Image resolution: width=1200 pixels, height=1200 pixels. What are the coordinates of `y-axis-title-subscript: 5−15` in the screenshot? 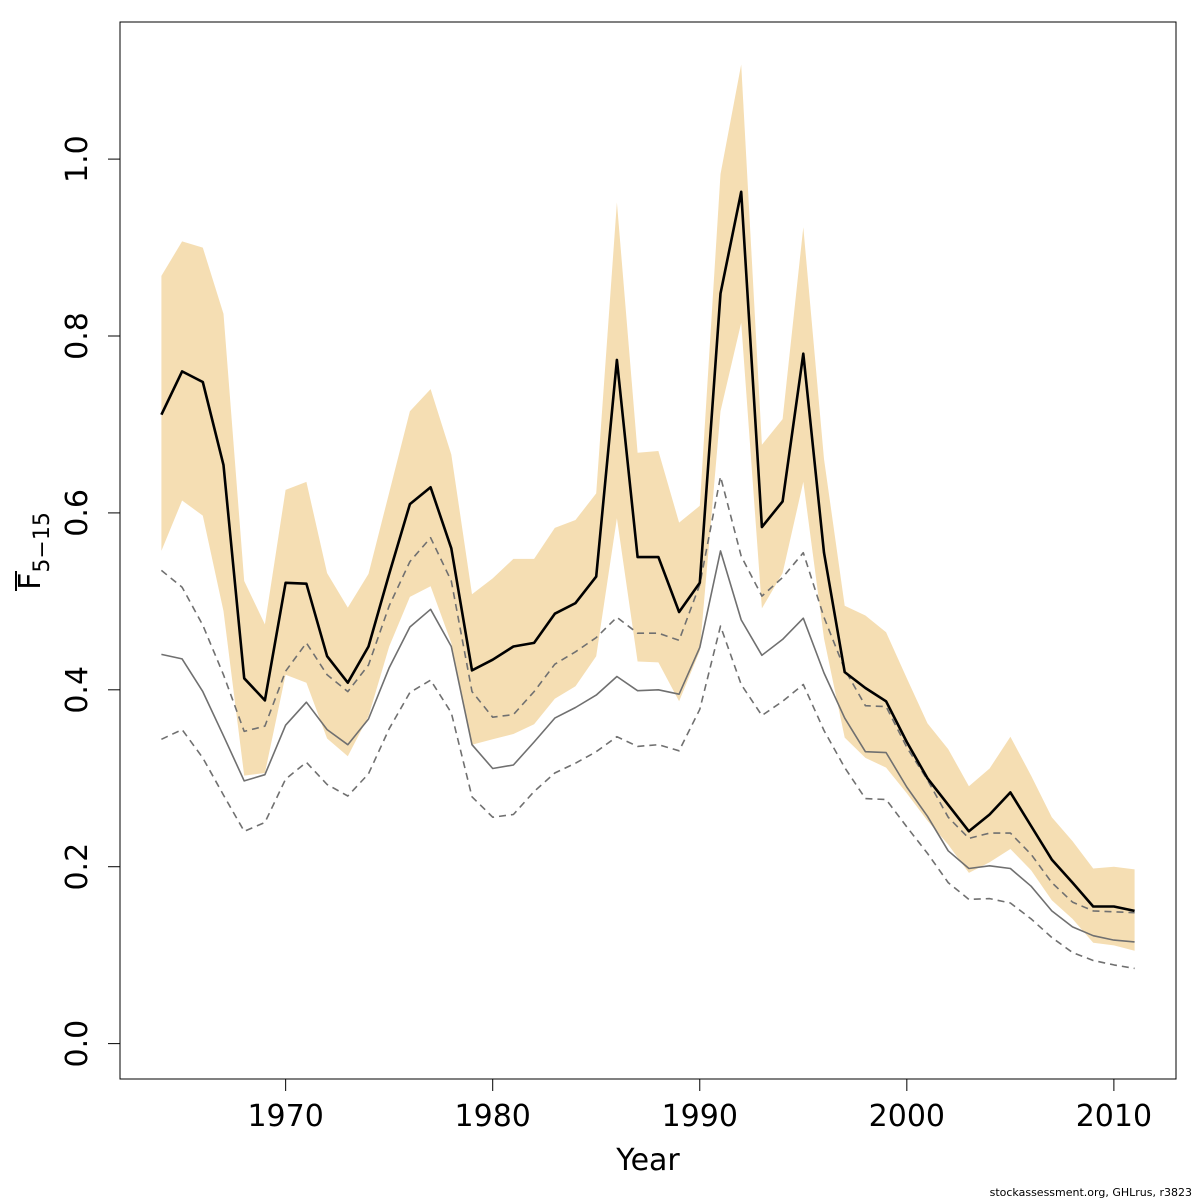 It's located at (42, 542).